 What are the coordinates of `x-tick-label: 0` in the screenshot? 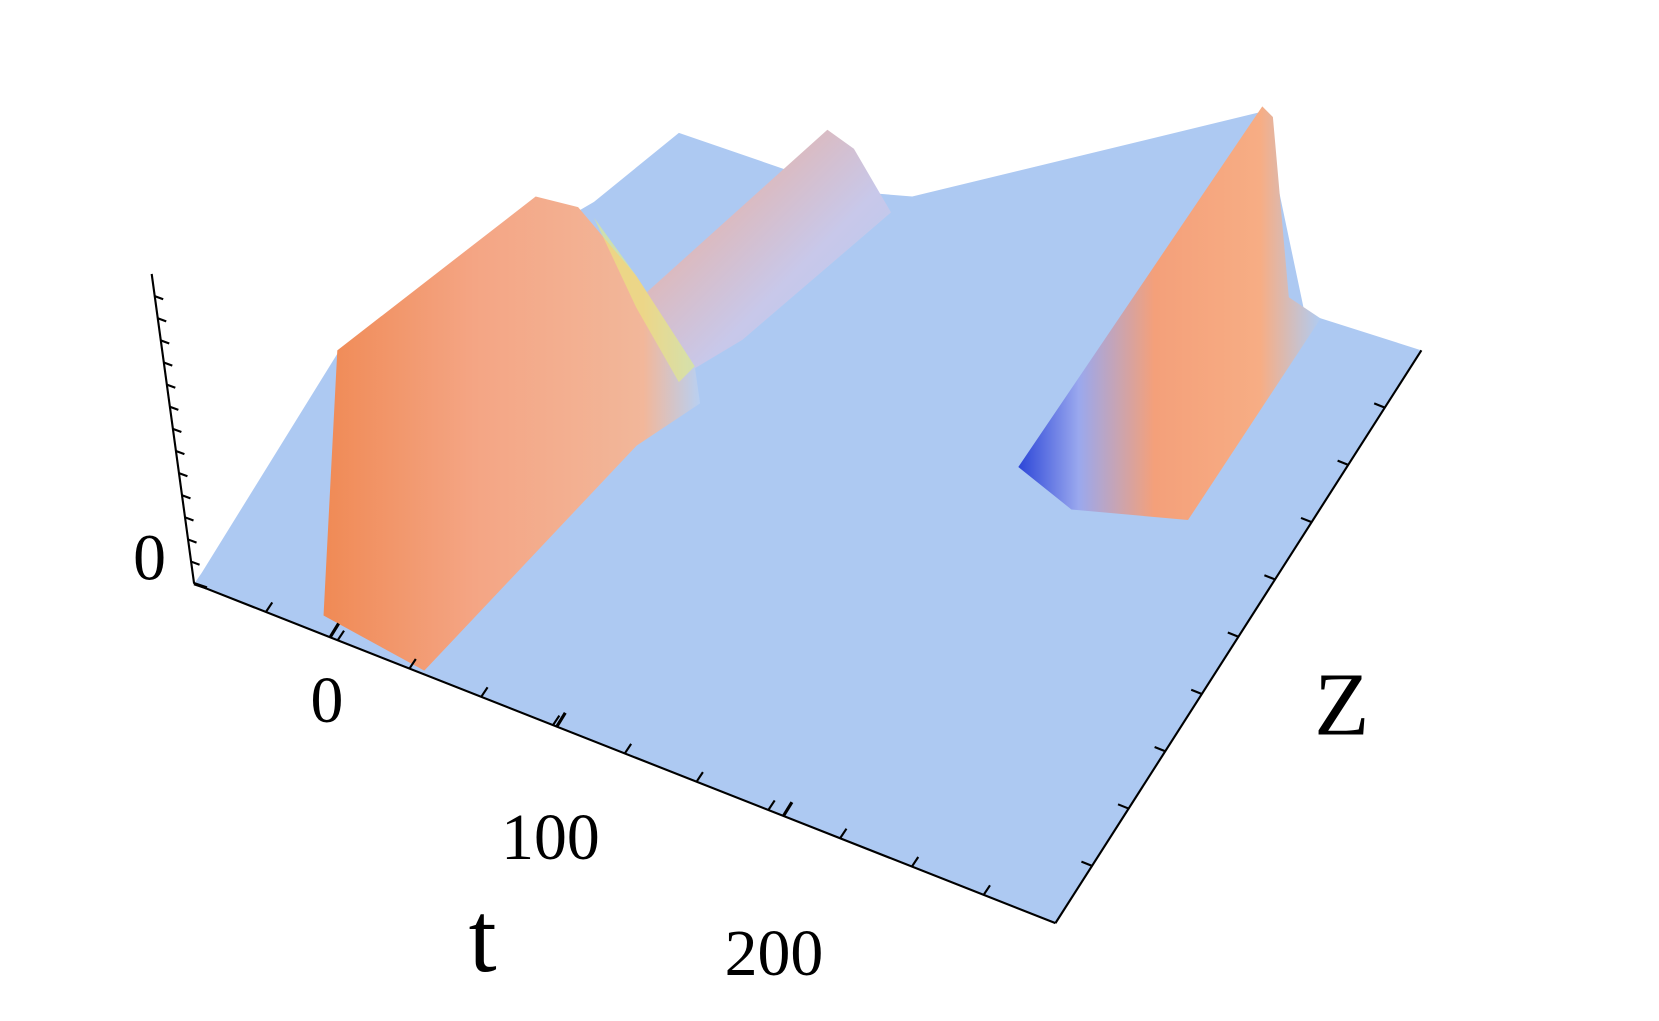 It's located at (326, 700).